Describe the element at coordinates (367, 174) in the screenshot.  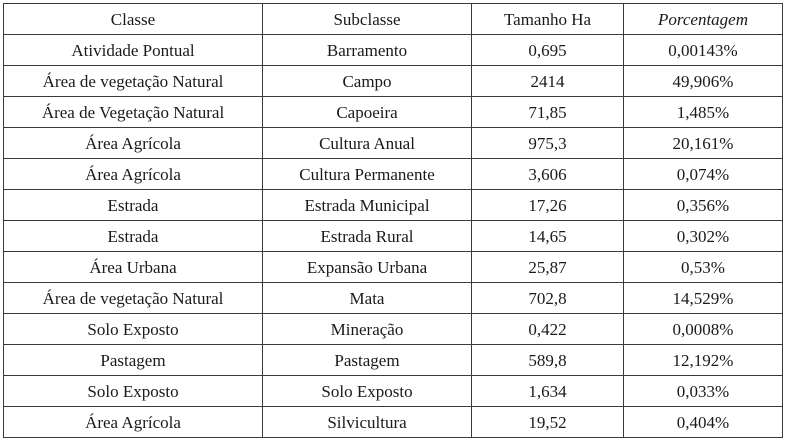
I see `cell-subclasse: Cultura Permanente` at that location.